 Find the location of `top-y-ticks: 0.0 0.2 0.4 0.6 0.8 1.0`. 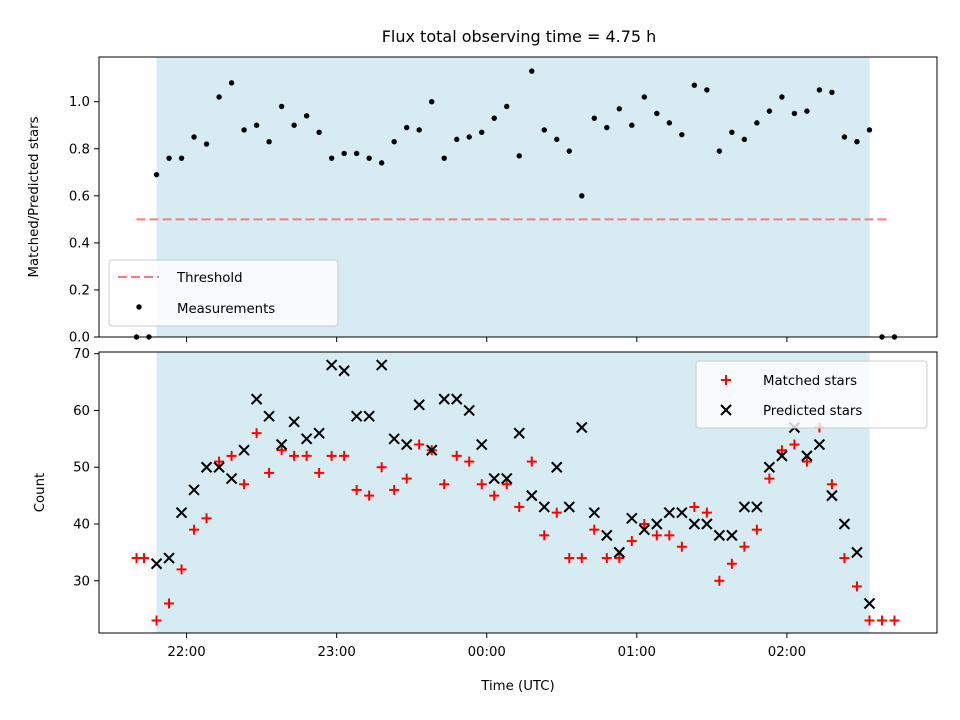

top-y-ticks: 0.0 0.2 0.4 0.6 0.8 1.0 is located at coordinates (84, 220).